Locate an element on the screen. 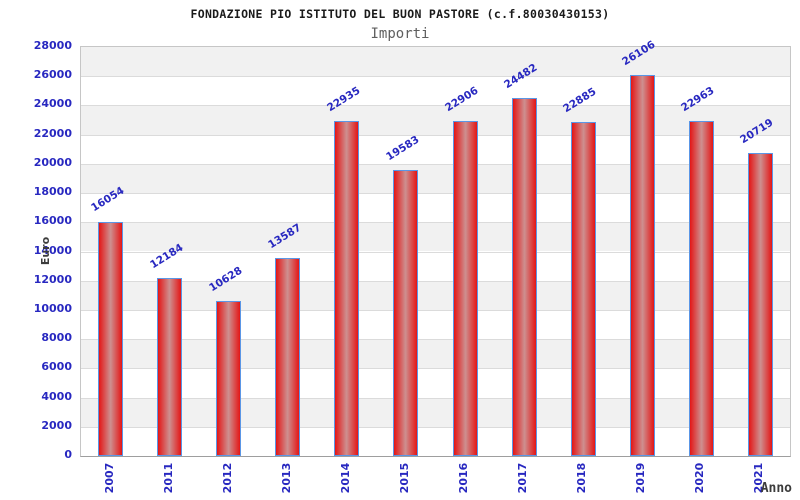  y-tick-label: 28000 is located at coordinates (52, 45).